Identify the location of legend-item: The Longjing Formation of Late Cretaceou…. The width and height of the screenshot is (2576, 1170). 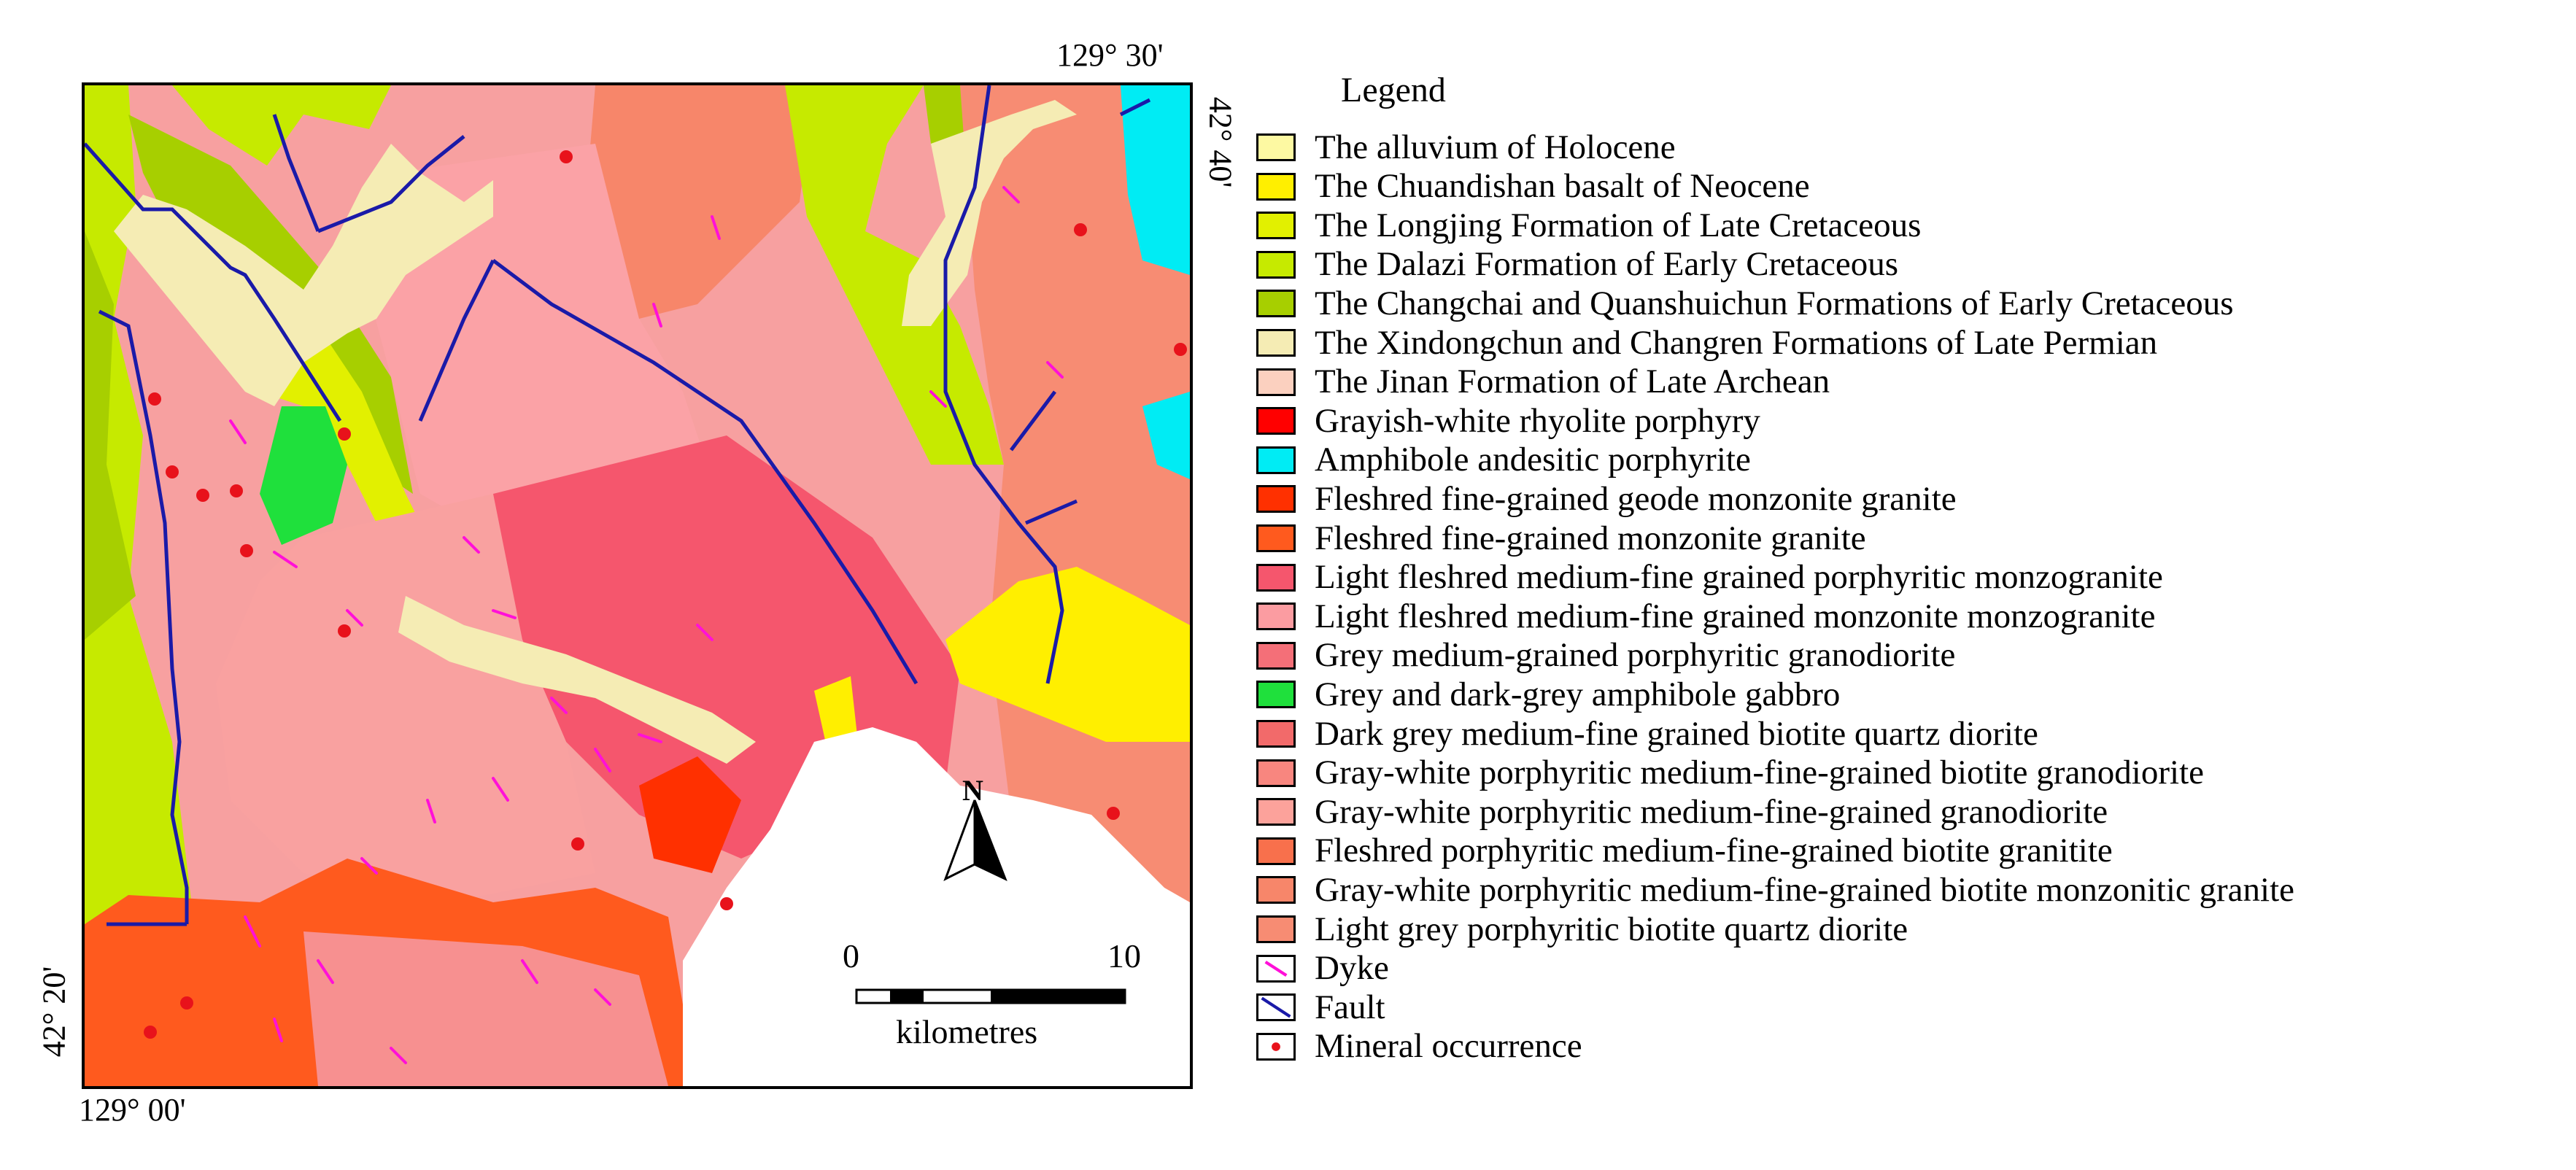
(1588, 226).